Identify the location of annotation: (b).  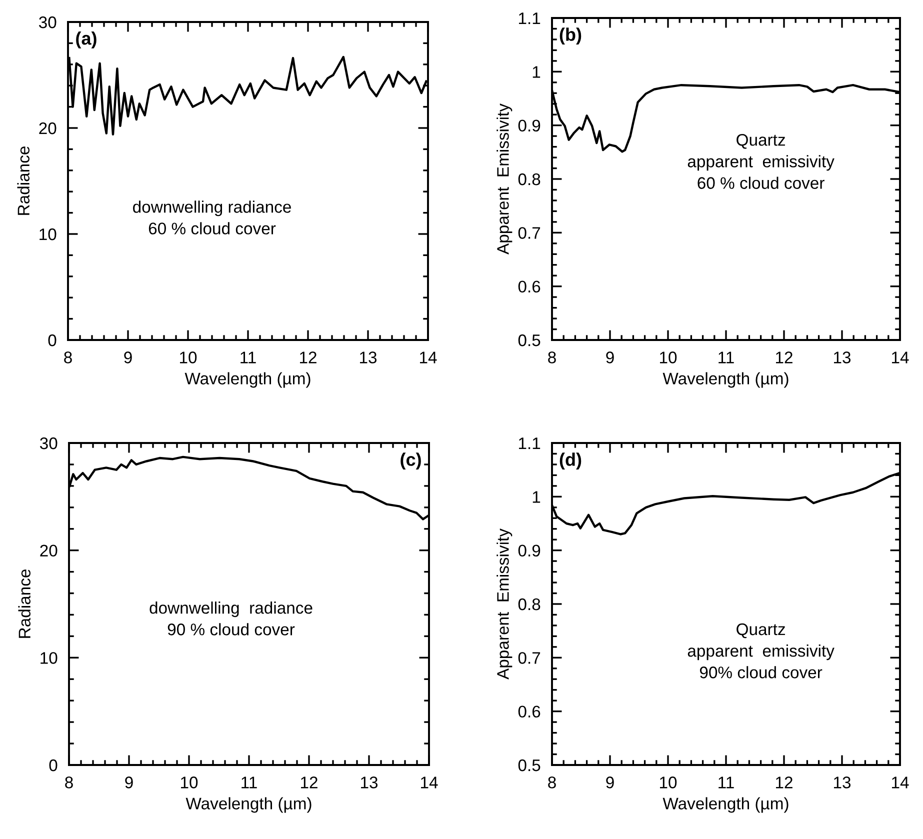
(571, 36).